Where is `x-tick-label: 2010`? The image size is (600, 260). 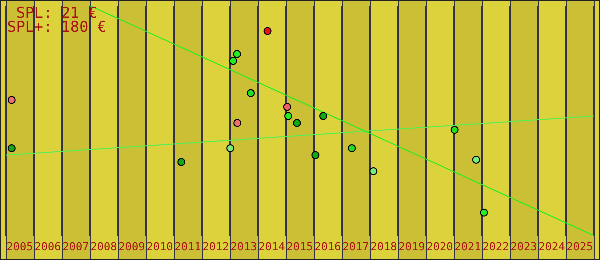 x-tick-label: 2010 is located at coordinates (160, 247).